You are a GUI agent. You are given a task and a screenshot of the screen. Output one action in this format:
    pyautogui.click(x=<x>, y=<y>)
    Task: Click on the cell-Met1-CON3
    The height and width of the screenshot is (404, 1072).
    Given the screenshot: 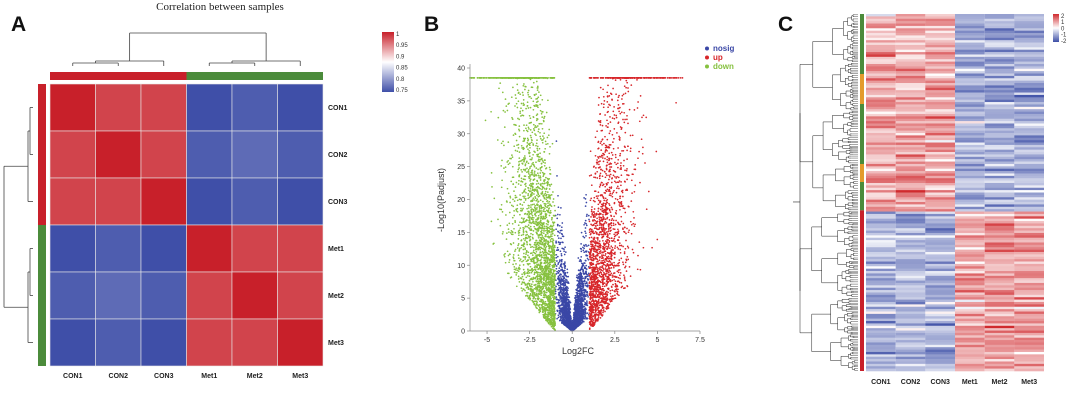 What is the action you would take?
    pyautogui.click(x=163, y=248)
    